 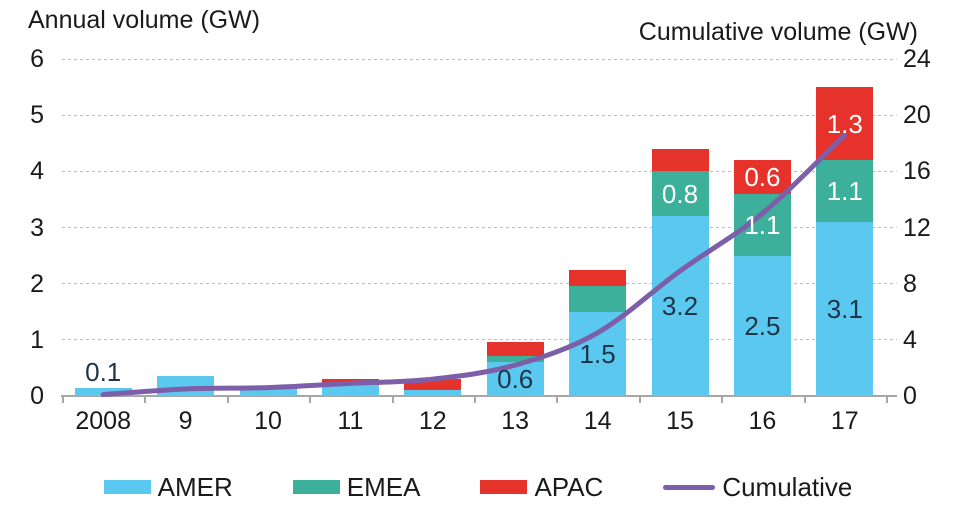 I want to click on legend-item-amer: AMER, so click(x=168, y=487).